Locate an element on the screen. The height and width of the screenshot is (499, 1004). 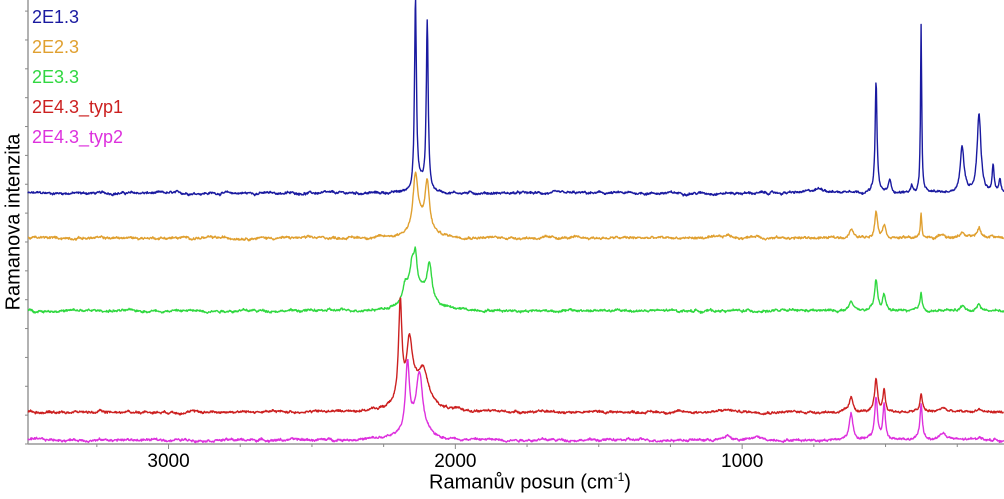
x-tick-label-3000: 3000 is located at coordinates (168, 461).